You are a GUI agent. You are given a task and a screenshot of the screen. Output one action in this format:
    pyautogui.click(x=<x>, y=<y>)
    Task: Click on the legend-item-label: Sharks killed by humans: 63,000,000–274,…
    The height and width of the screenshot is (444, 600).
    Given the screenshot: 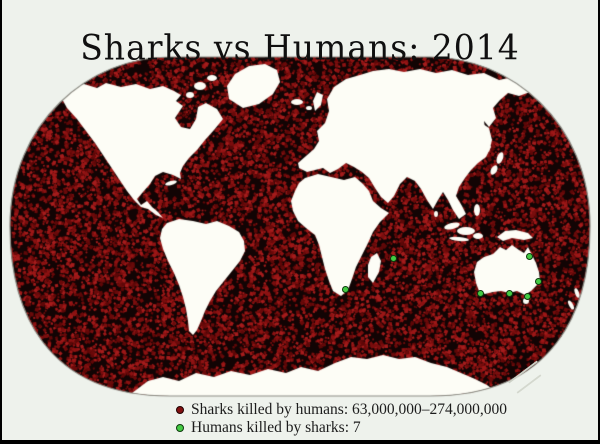 What is the action you would take?
    pyautogui.click(x=349, y=409)
    